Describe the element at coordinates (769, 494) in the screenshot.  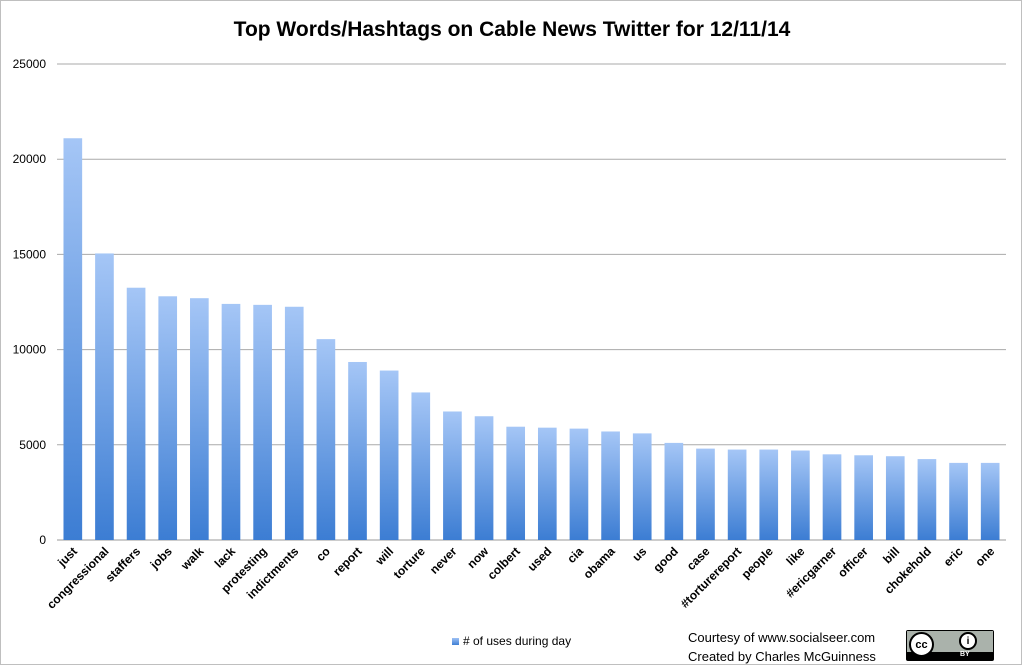
I see `bar-people` at that location.